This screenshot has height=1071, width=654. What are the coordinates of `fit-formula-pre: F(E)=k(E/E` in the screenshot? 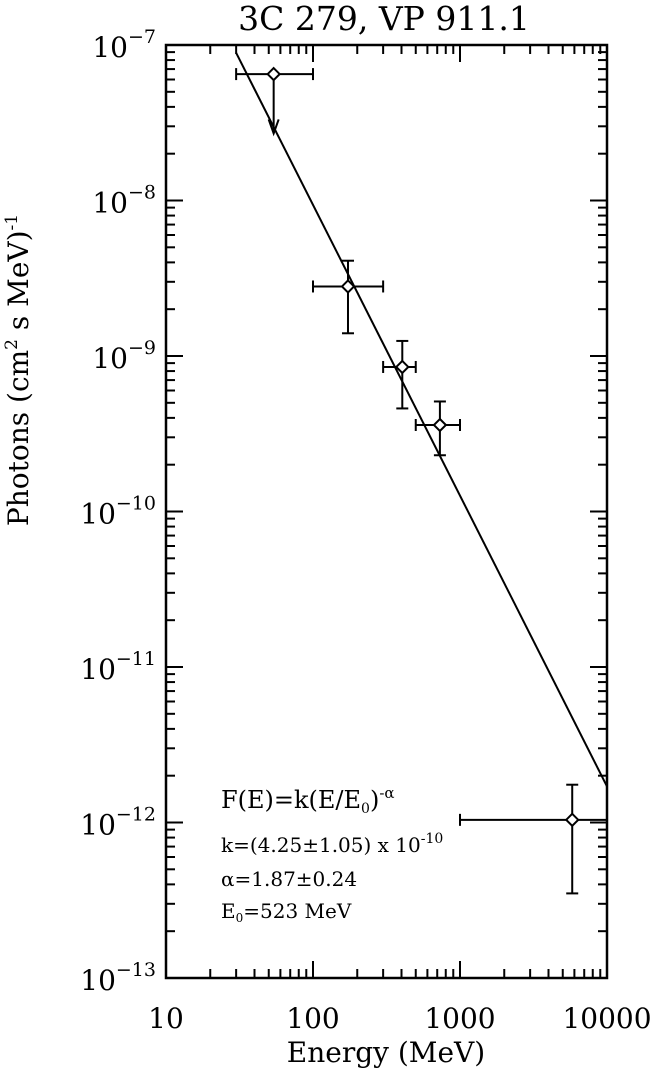 It's located at (291, 800).